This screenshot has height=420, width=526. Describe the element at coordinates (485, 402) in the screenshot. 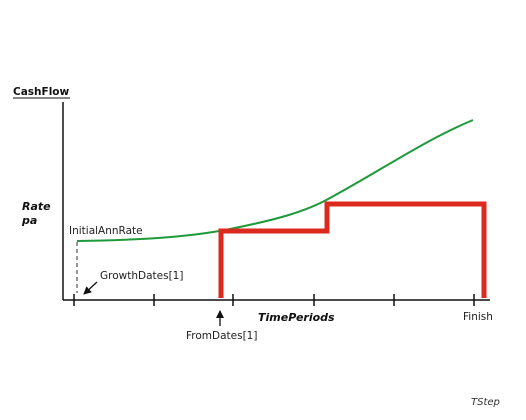

I see `tstep-label: TStep` at that location.